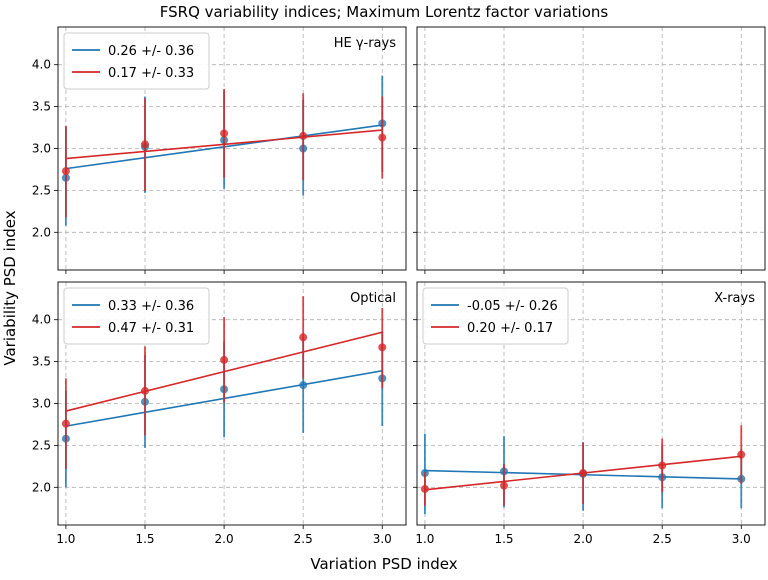 The width and height of the screenshot is (768, 580). What do you see at coordinates (151, 51) in the screenshot?
I see `legend-entry: 0.26 +/- 0.36` at bounding box center [151, 51].